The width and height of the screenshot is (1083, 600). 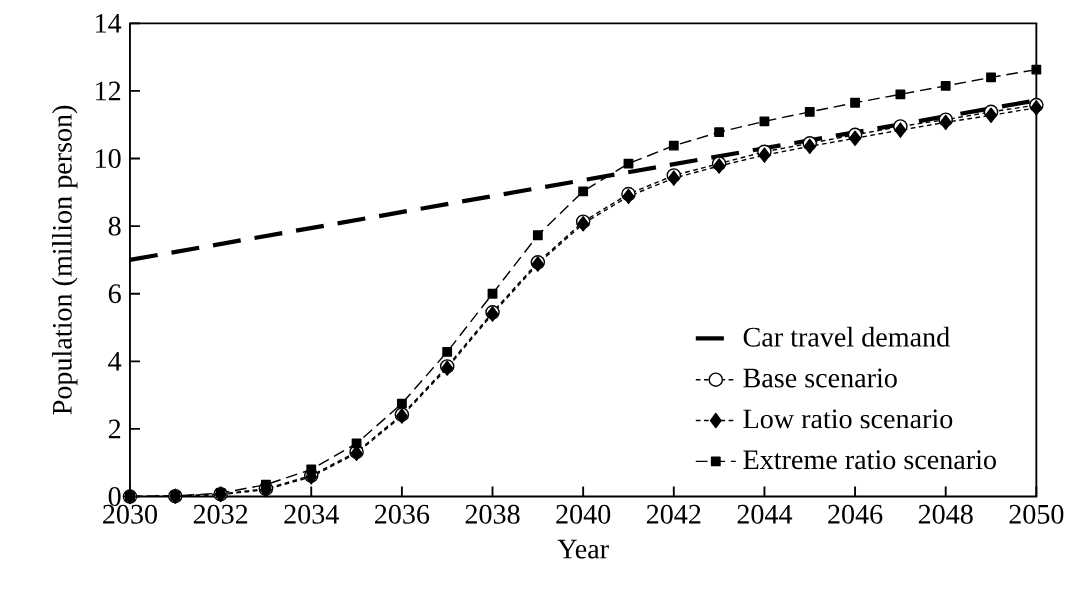 What do you see at coordinates (220, 514) in the screenshot?
I see `x-tick-label: 2032` at bounding box center [220, 514].